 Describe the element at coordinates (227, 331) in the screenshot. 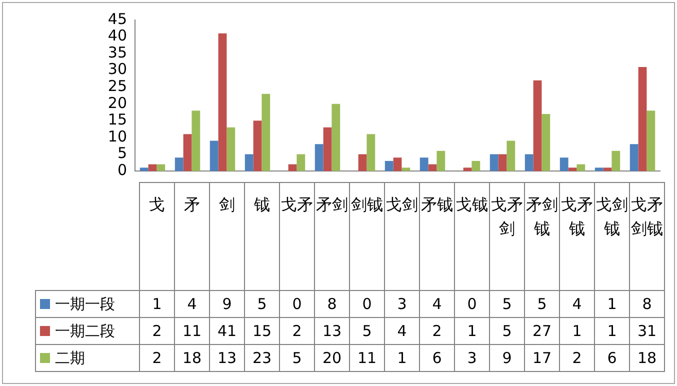

I see `data-label: 41` at that location.